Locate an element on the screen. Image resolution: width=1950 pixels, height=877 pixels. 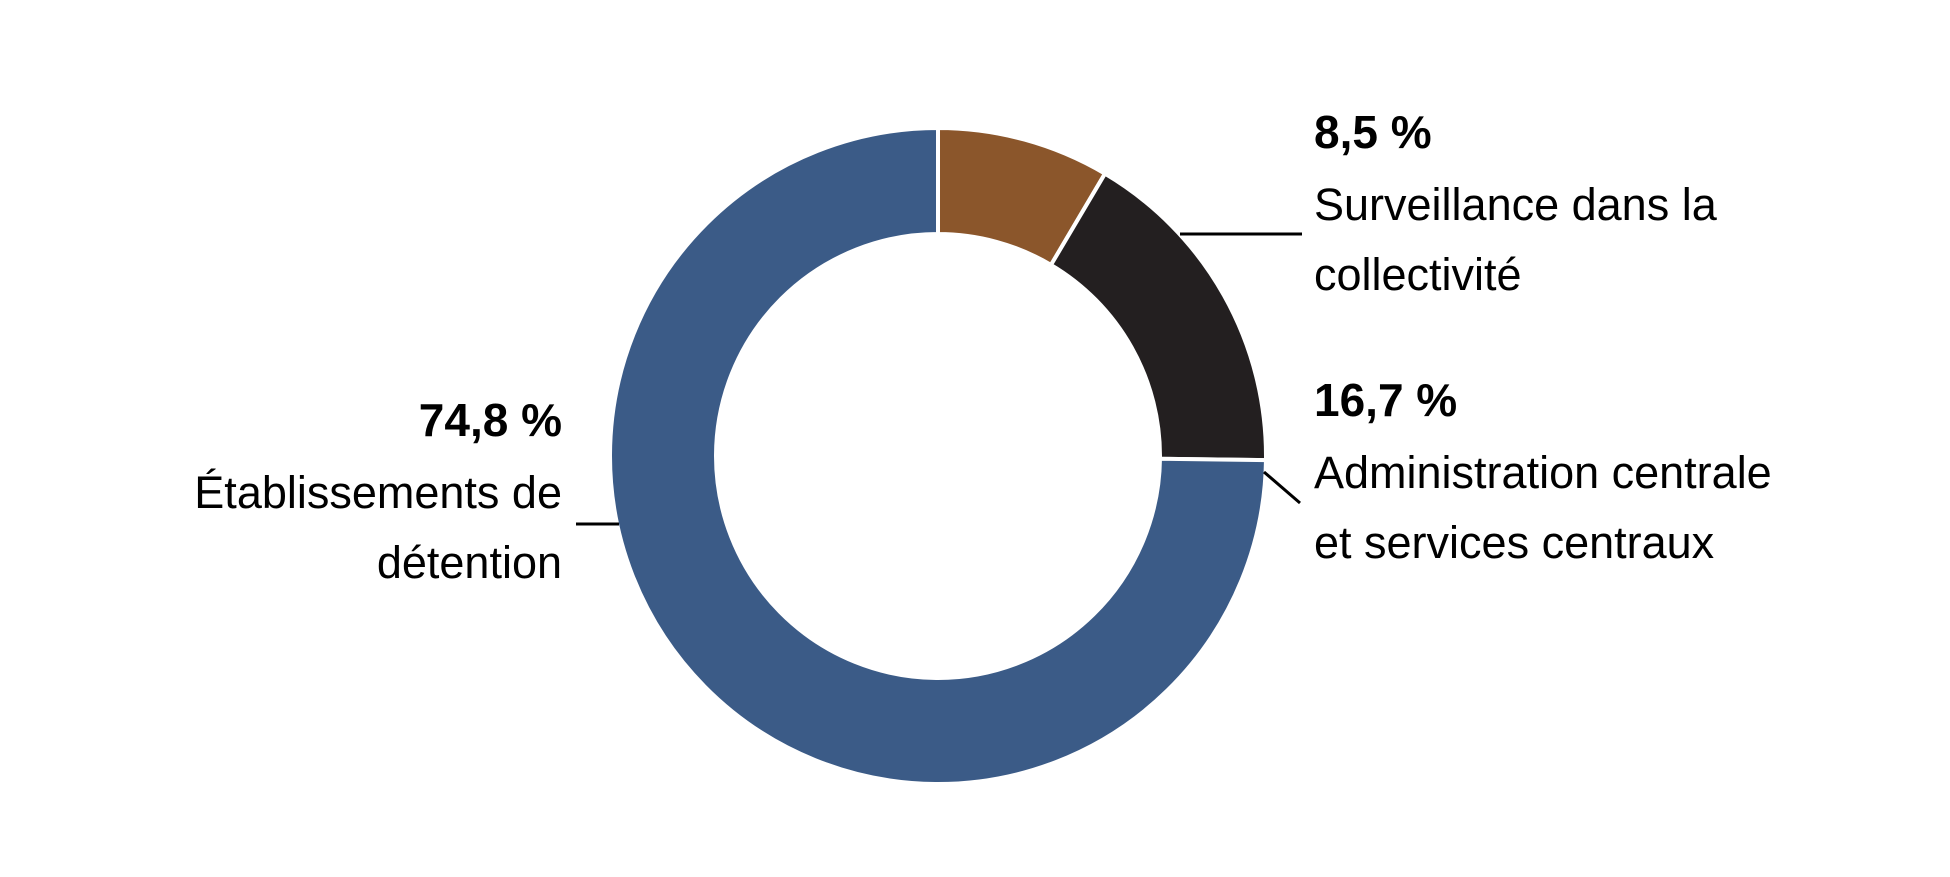
label-group-etablissements: 74,8 % Établissements de détention is located at coordinates (406, 491).